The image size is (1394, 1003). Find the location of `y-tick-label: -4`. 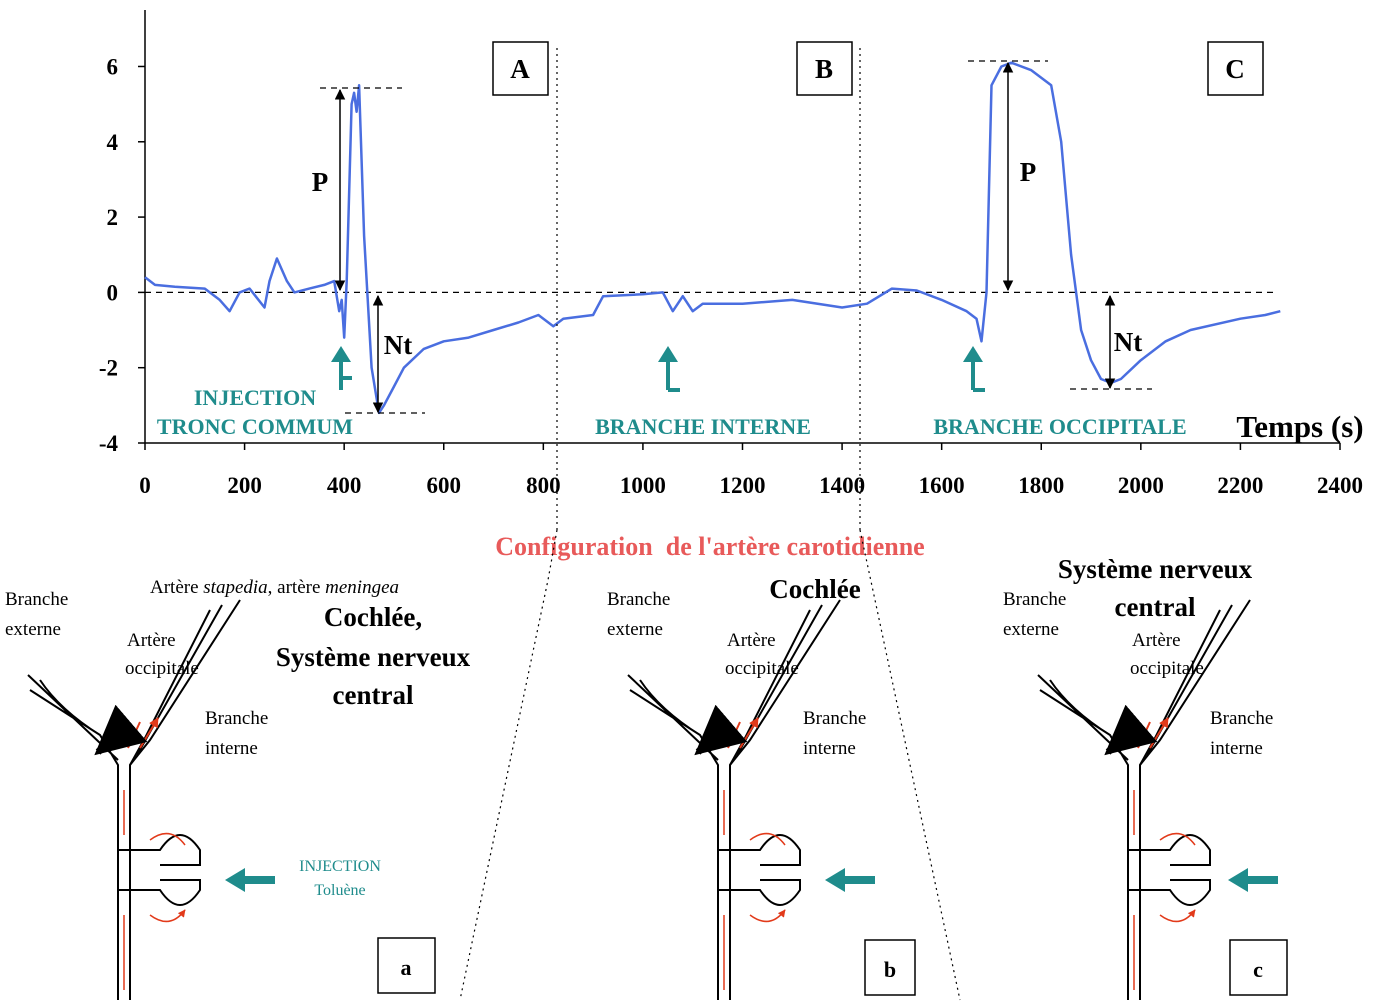

y-tick-label: -4 is located at coordinates (109, 443).